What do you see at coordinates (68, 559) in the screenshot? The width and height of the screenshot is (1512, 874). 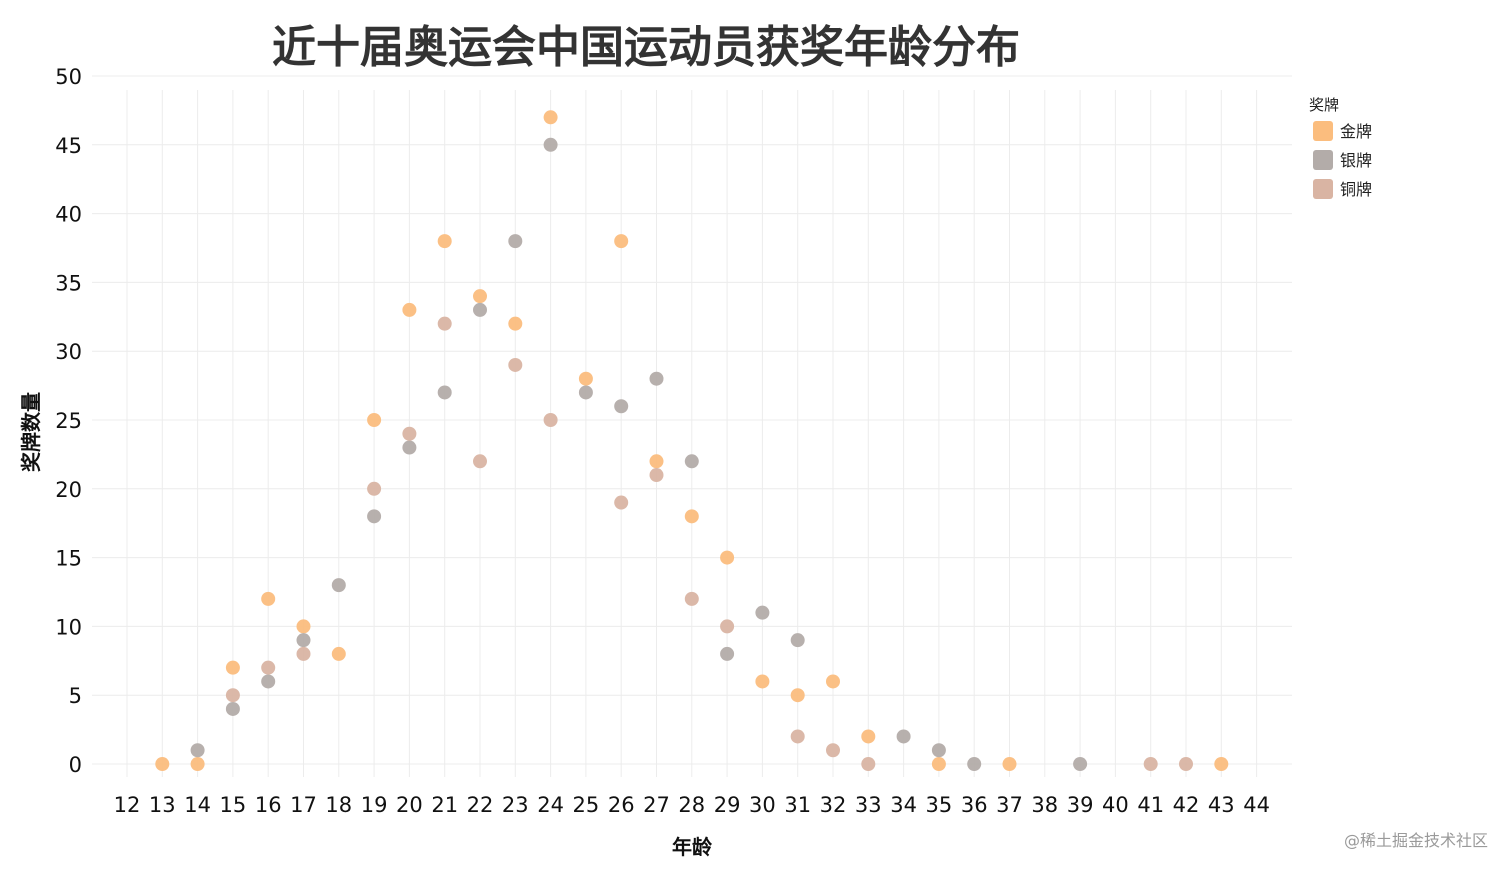 I see `y-tick-label: 15` at bounding box center [68, 559].